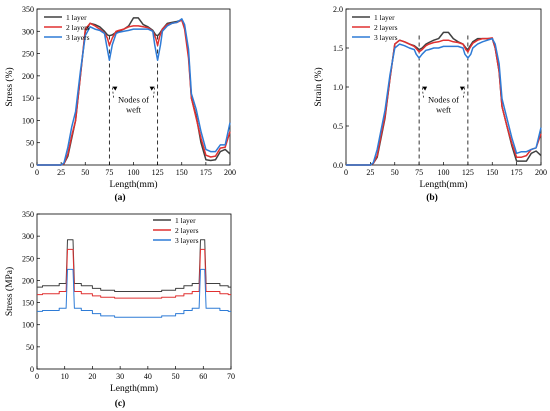 The width and height of the screenshot is (550, 411). Describe the element at coordinates (9, 291) in the screenshot. I see `y-axis-label: Stress (MPa)` at that location.